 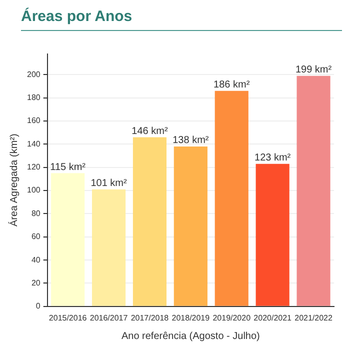 What do you see at coordinates (232, 317) in the screenshot?
I see `x-tick-label: 2019/2020` at bounding box center [232, 317].